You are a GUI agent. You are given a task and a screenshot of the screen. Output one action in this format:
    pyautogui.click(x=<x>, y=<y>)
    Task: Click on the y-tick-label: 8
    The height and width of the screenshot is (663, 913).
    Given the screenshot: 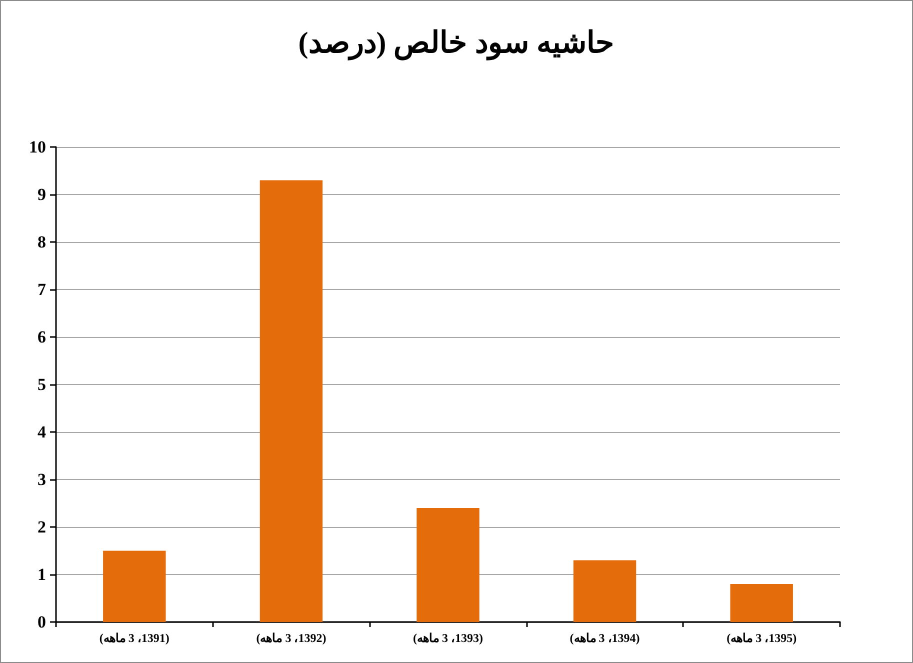 What is the action you would take?
    pyautogui.click(x=42, y=242)
    